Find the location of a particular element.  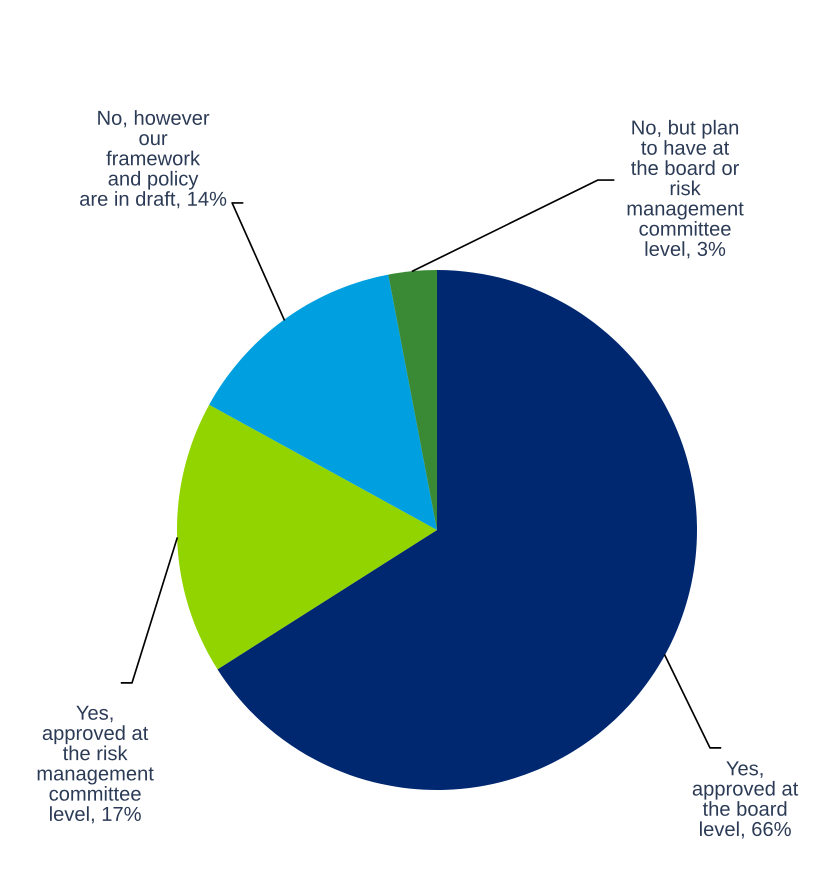

slice-label: Yes, approved at the board level, 66% is located at coordinates (745, 800).